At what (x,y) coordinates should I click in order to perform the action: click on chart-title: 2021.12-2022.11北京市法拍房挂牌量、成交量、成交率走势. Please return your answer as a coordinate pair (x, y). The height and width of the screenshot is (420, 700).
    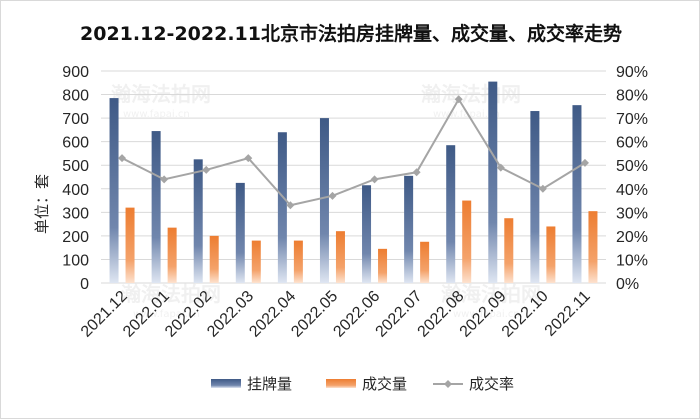
    Looking at the image, I should click on (351, 34).